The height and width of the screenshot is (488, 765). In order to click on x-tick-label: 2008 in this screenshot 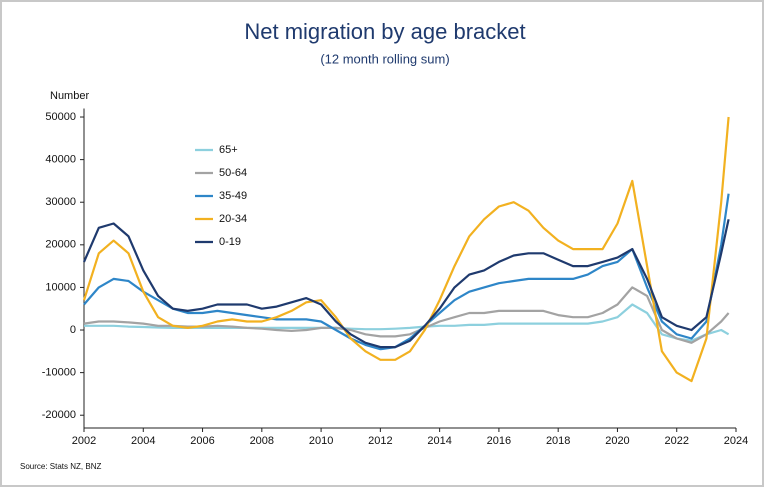, I will do `click(262, 441)`.